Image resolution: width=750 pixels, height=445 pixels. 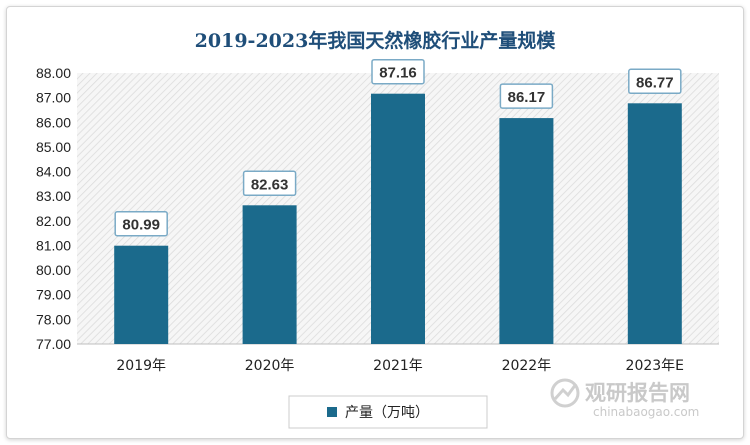 I want to click on y-tick-label: 79.00, so click(x=53, y=295).